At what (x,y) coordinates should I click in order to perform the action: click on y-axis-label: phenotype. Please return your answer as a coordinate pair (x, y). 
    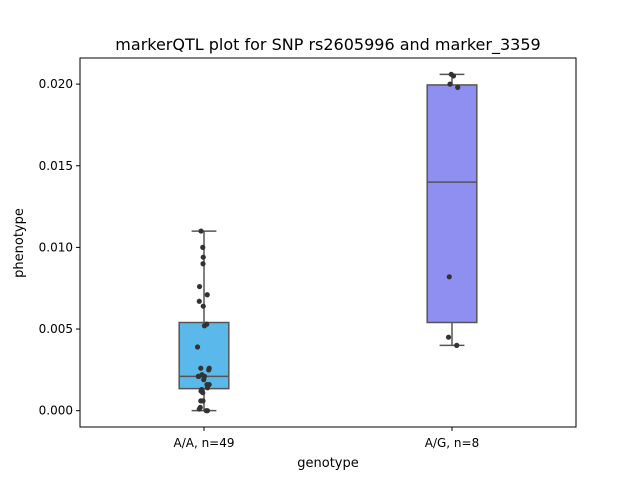
    Looking at the image, I should click on (19, 243).